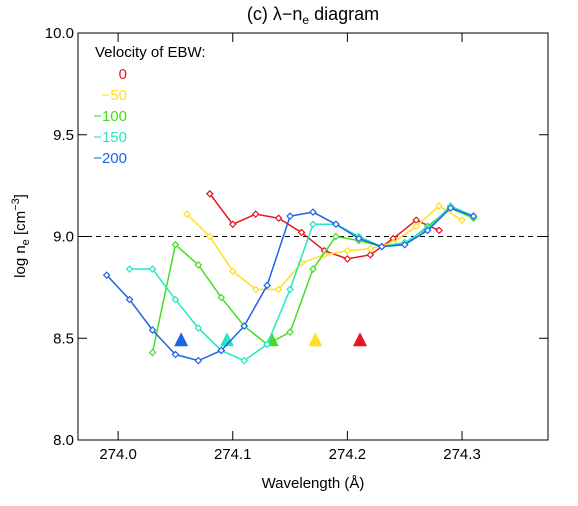 The width and height of the screenshot is (578, 506). What do you see at coordinates (348, 454) in the screenshot?
I see `x-tick-label: 274.2` at bounding box center [348, 454].